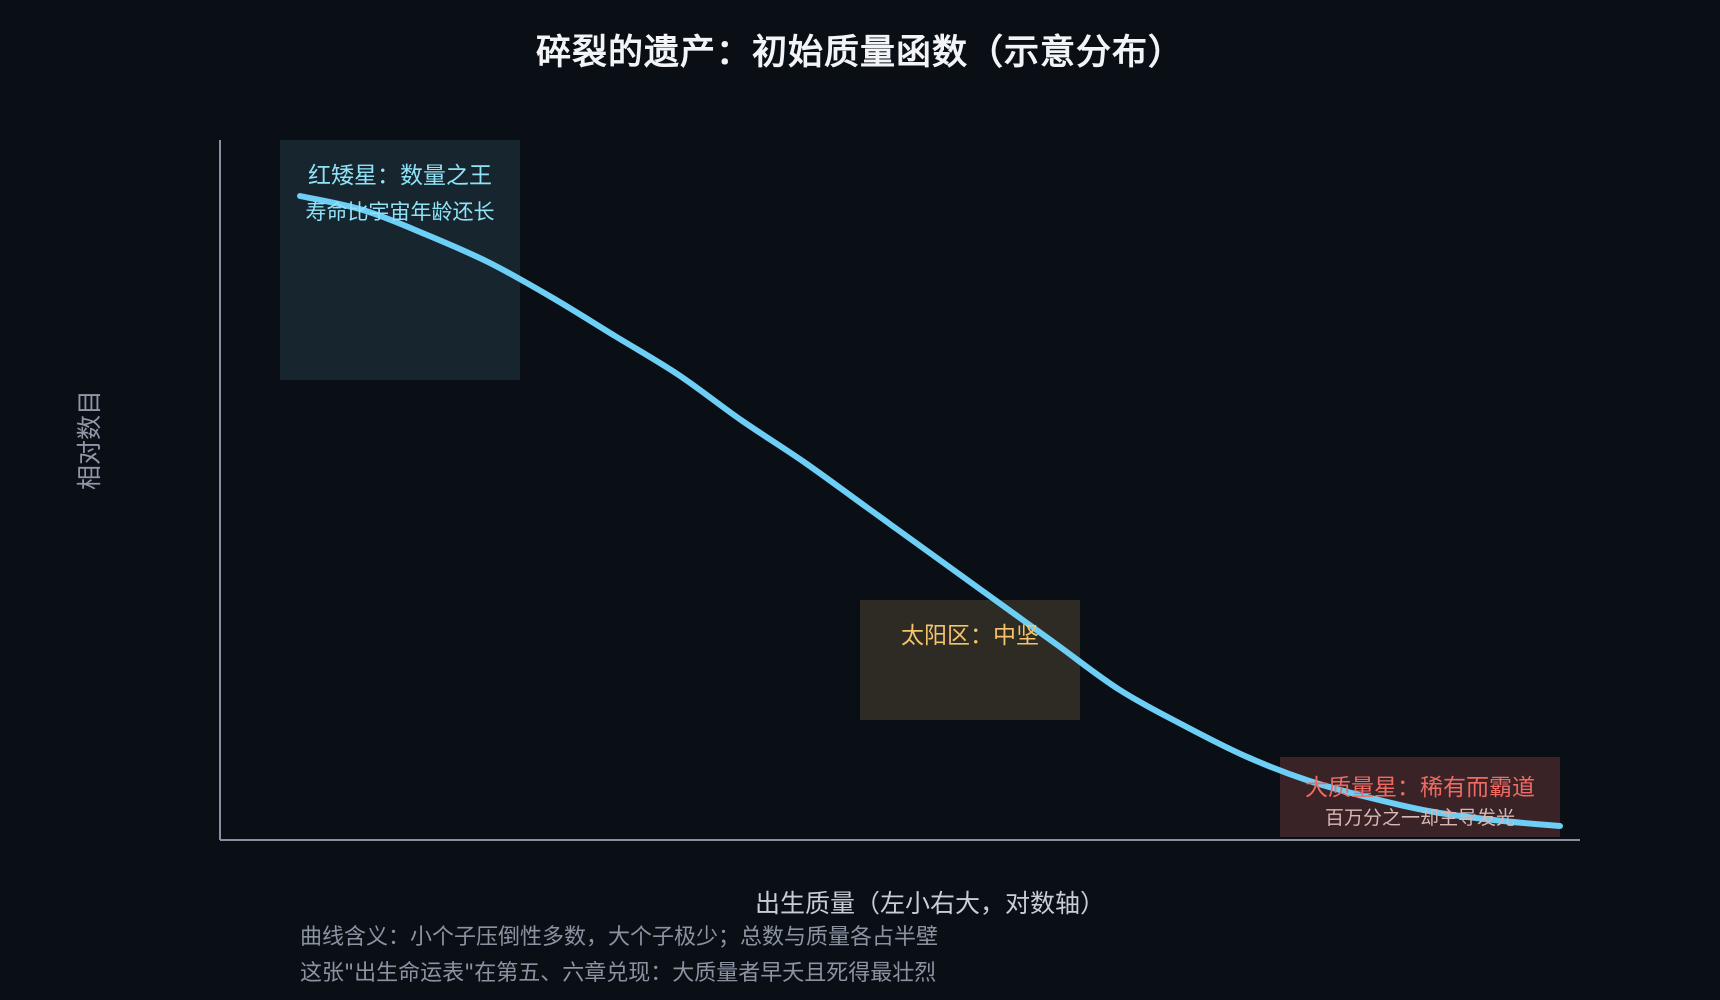 The image size is (1720, 1000). Describe the element at coordinates (859, 53) in the screenshot. I see `chart-title: 碎裂的遗产：初始质量函数（示意分布）` at that location.